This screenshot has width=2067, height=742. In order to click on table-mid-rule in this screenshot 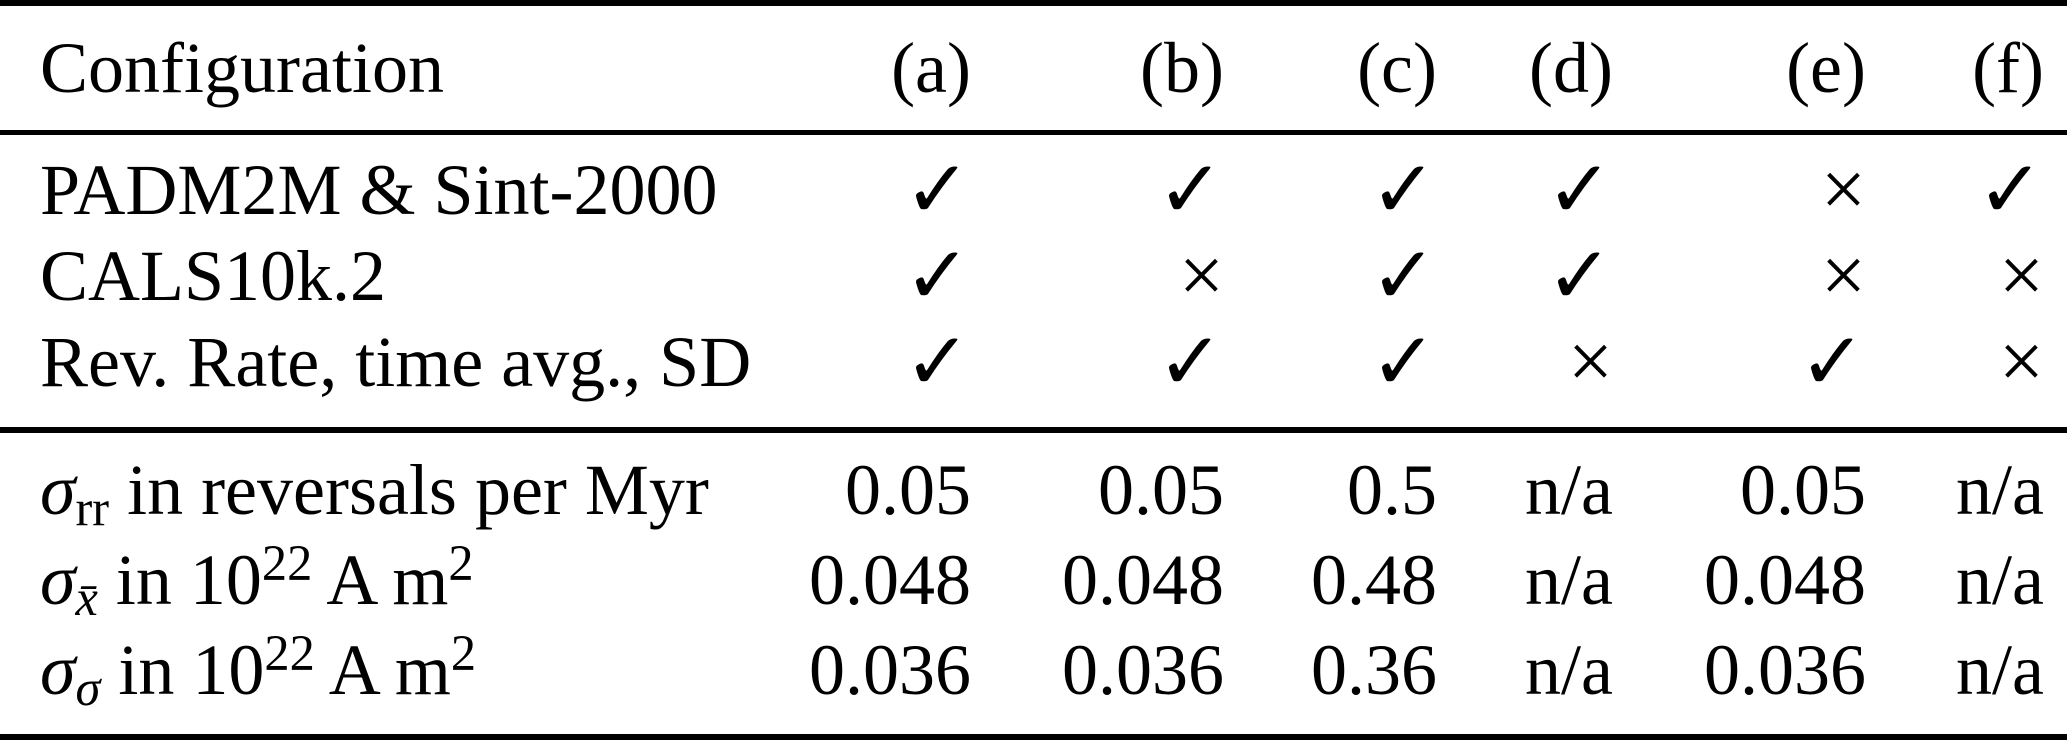, I will do `click(1033, 430)`.